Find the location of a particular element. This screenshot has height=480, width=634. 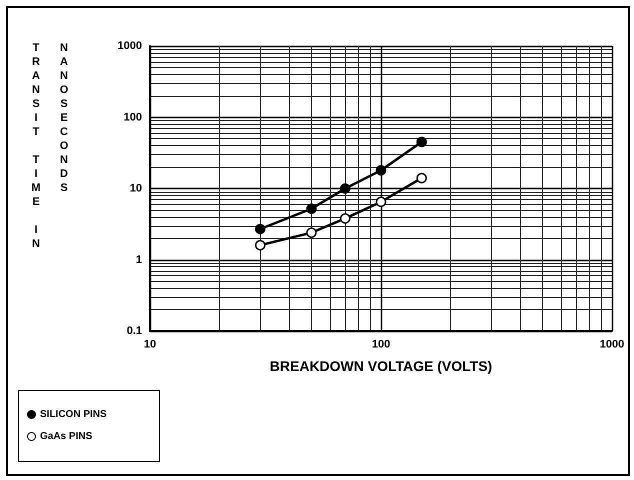

legend-label: GaAs PINS is located at coordinates (66, 436).